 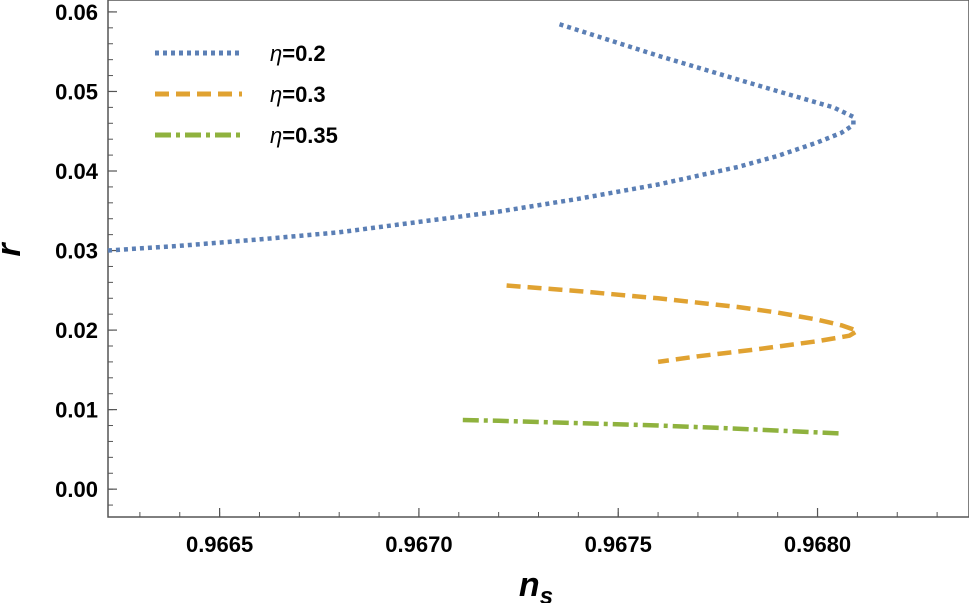 I want to click on legend-label-eta-0-35: η=0.35, so click(x=304, y=135).